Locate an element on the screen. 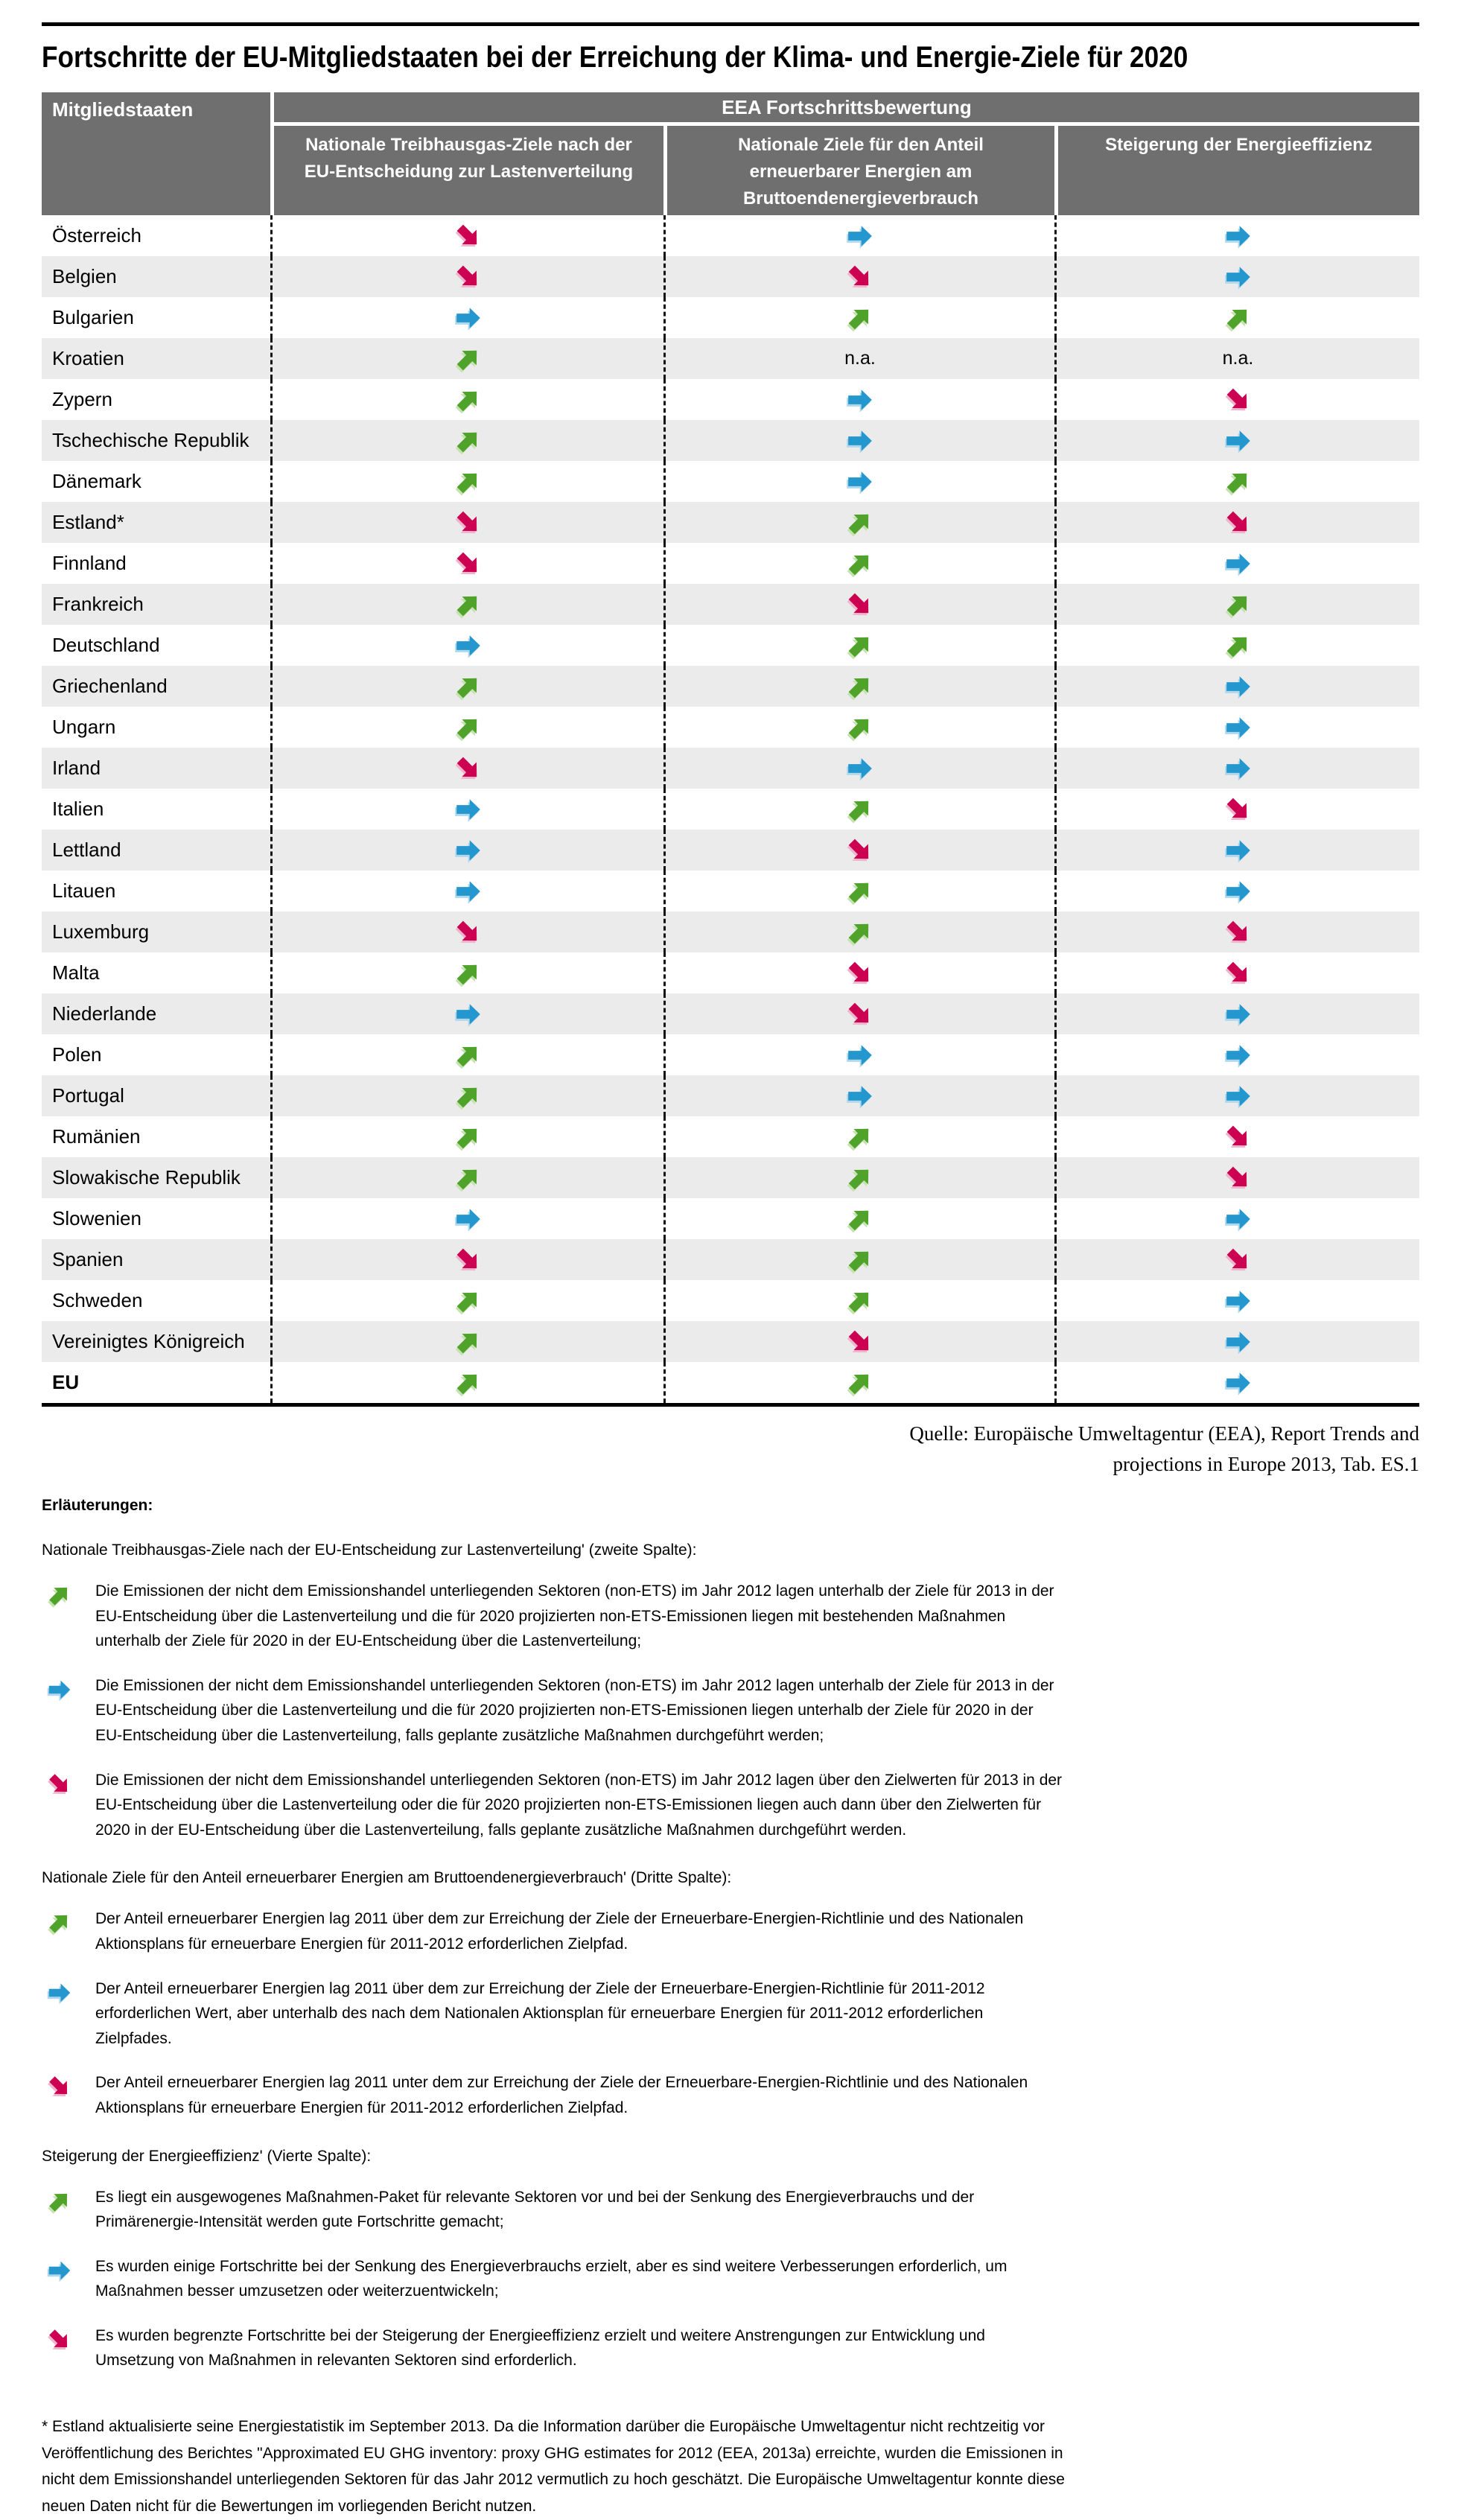  table-row: Slowakische Republik is located at coordinates (730, 1177).